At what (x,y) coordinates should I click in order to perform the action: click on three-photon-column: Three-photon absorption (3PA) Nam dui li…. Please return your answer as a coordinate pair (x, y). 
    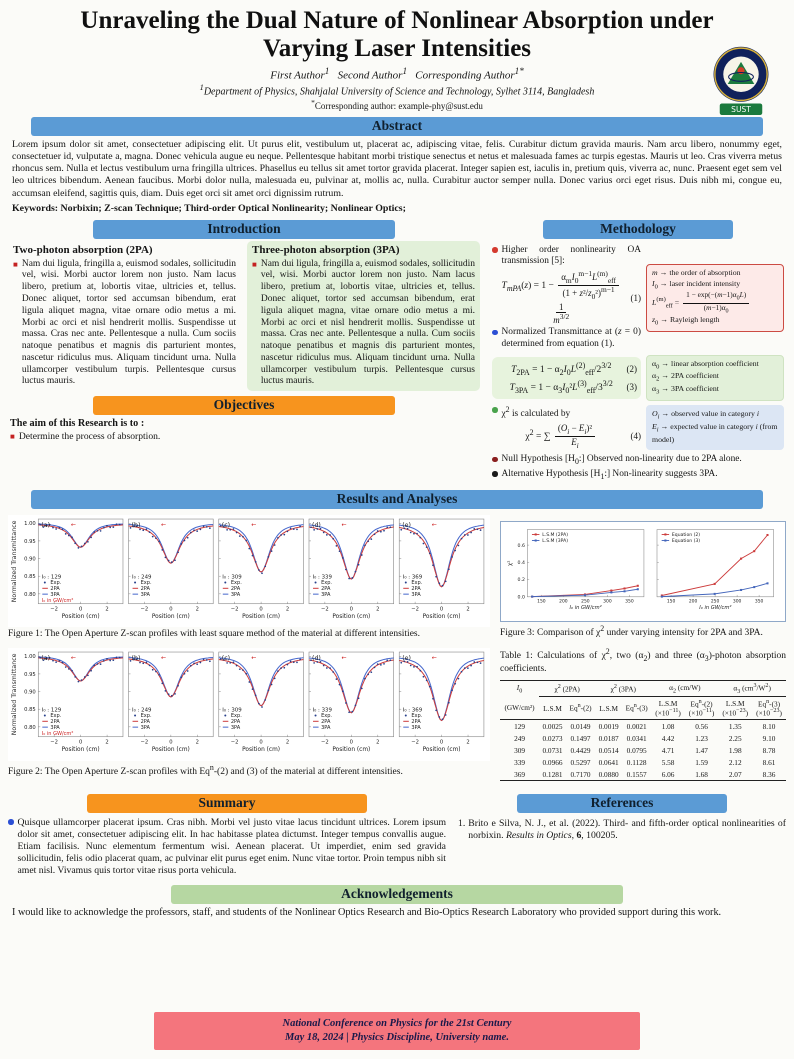
    Looking at the image, I should click on (363, 316).